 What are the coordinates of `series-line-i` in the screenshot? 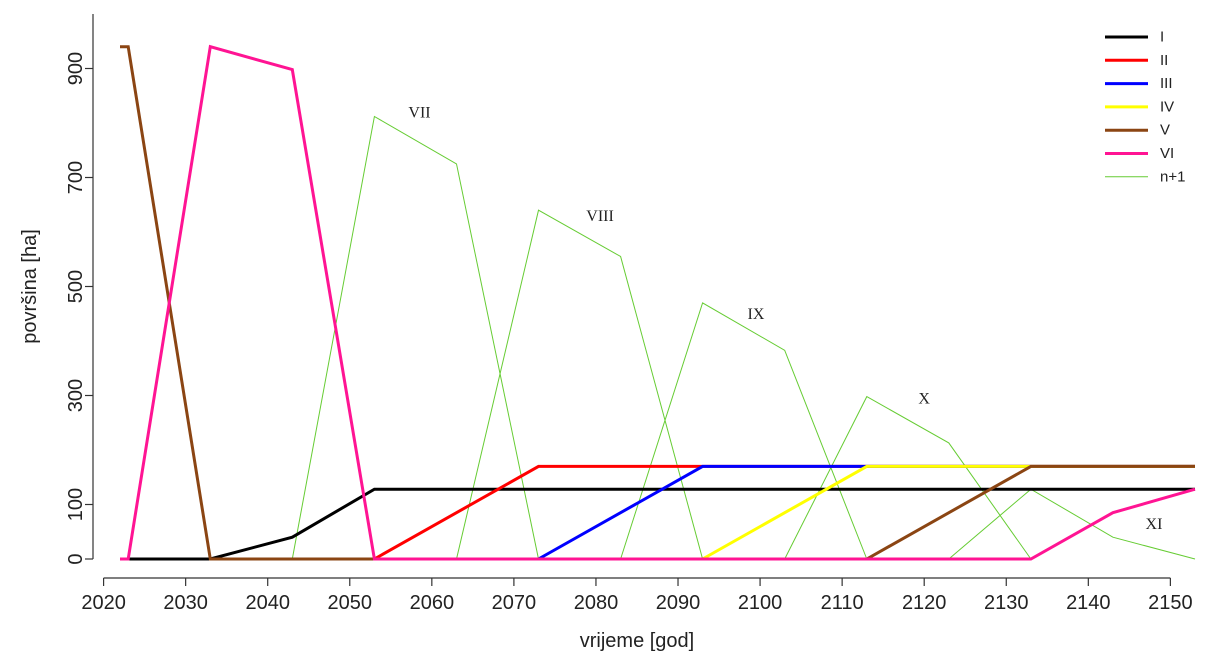 It's located at (657, 524).